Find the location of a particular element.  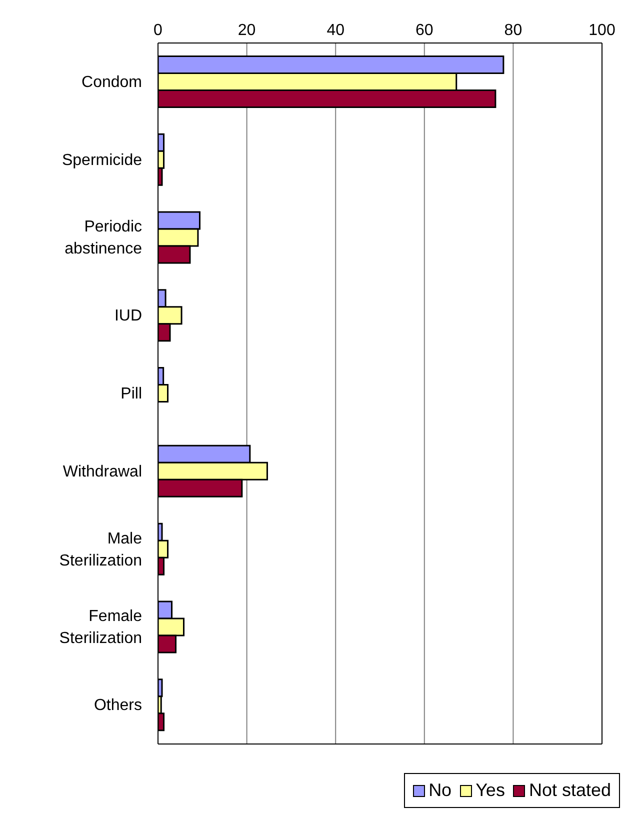

x-tick-label: 20 is located at coordinates (247, 30).